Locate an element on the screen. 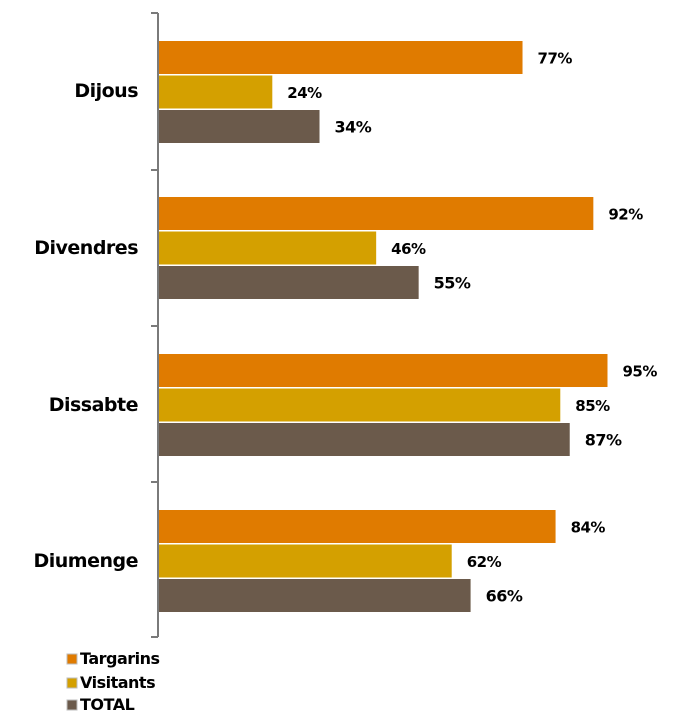  bar-total-dissabte is located at coordinates (364, 439).